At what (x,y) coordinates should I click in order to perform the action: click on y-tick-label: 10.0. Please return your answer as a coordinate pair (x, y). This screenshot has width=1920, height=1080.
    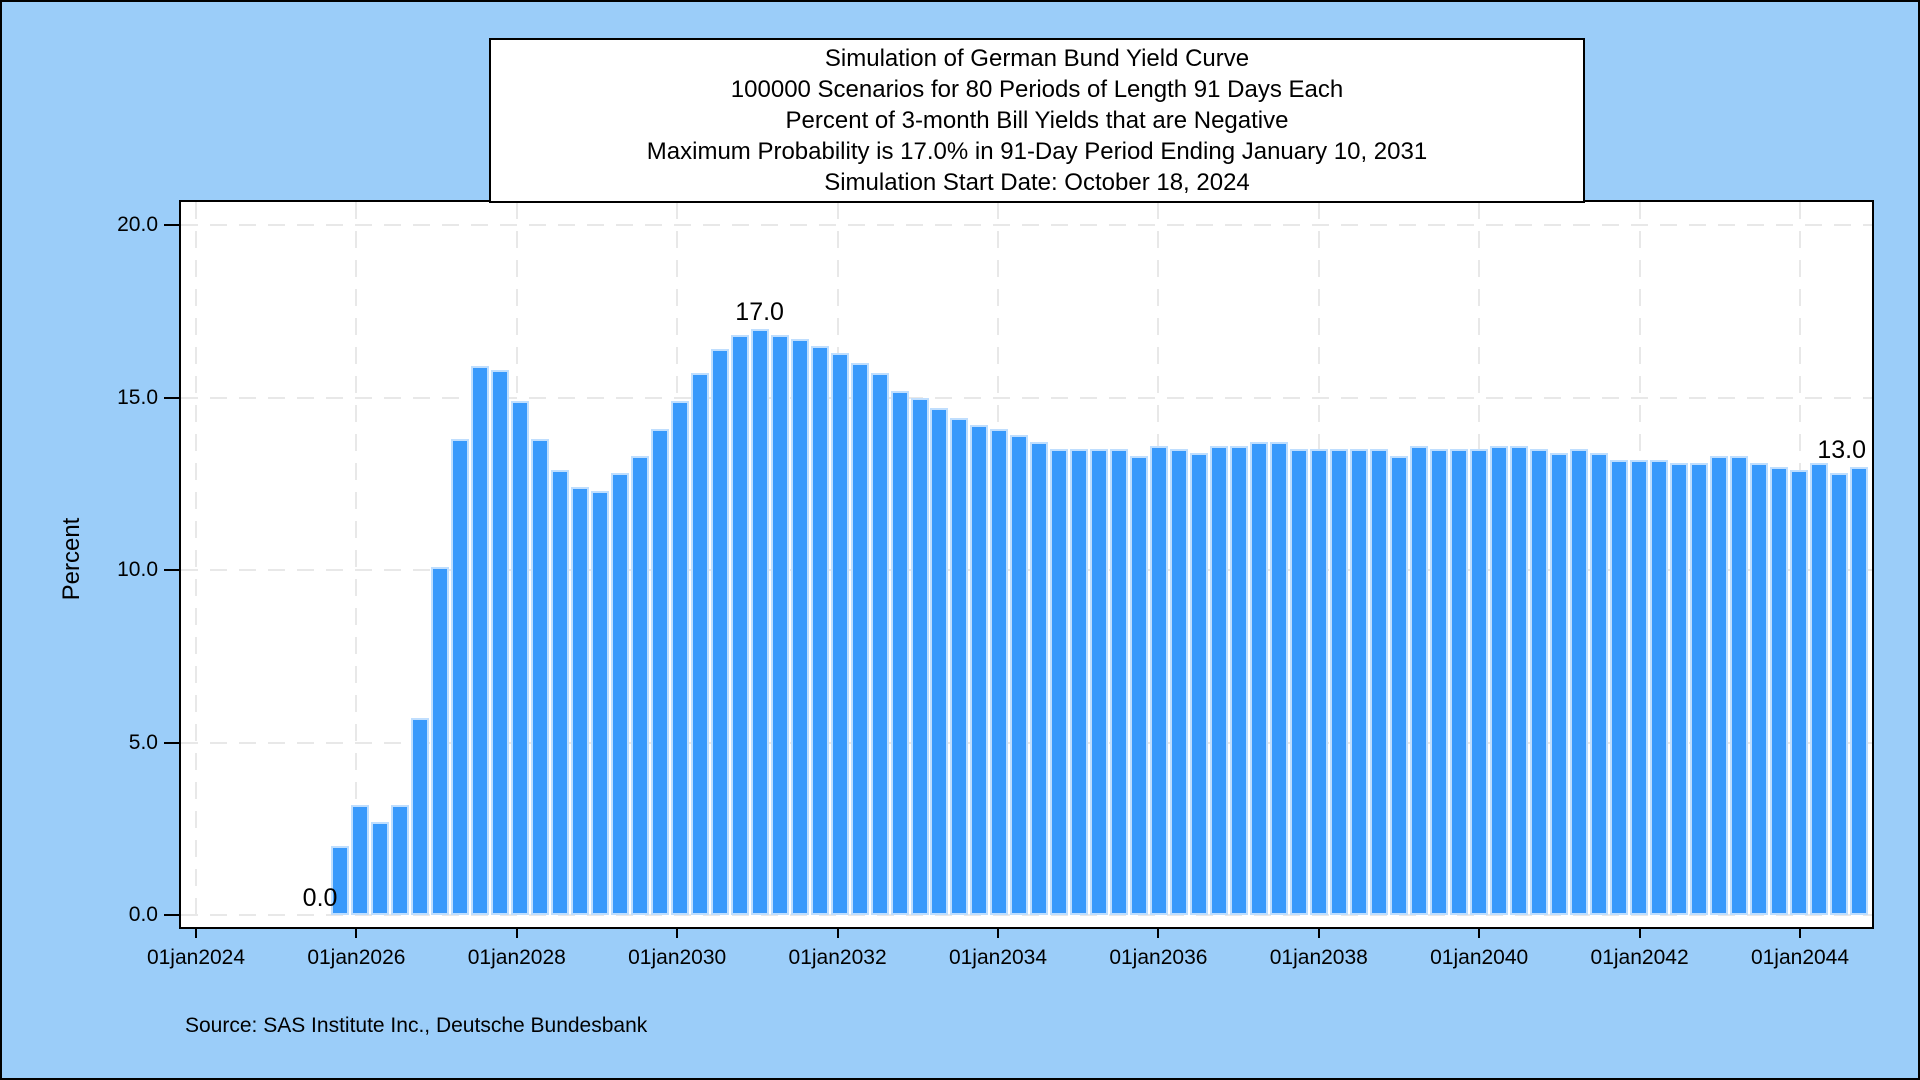
    Looking at the image, I should click on (137, 569).